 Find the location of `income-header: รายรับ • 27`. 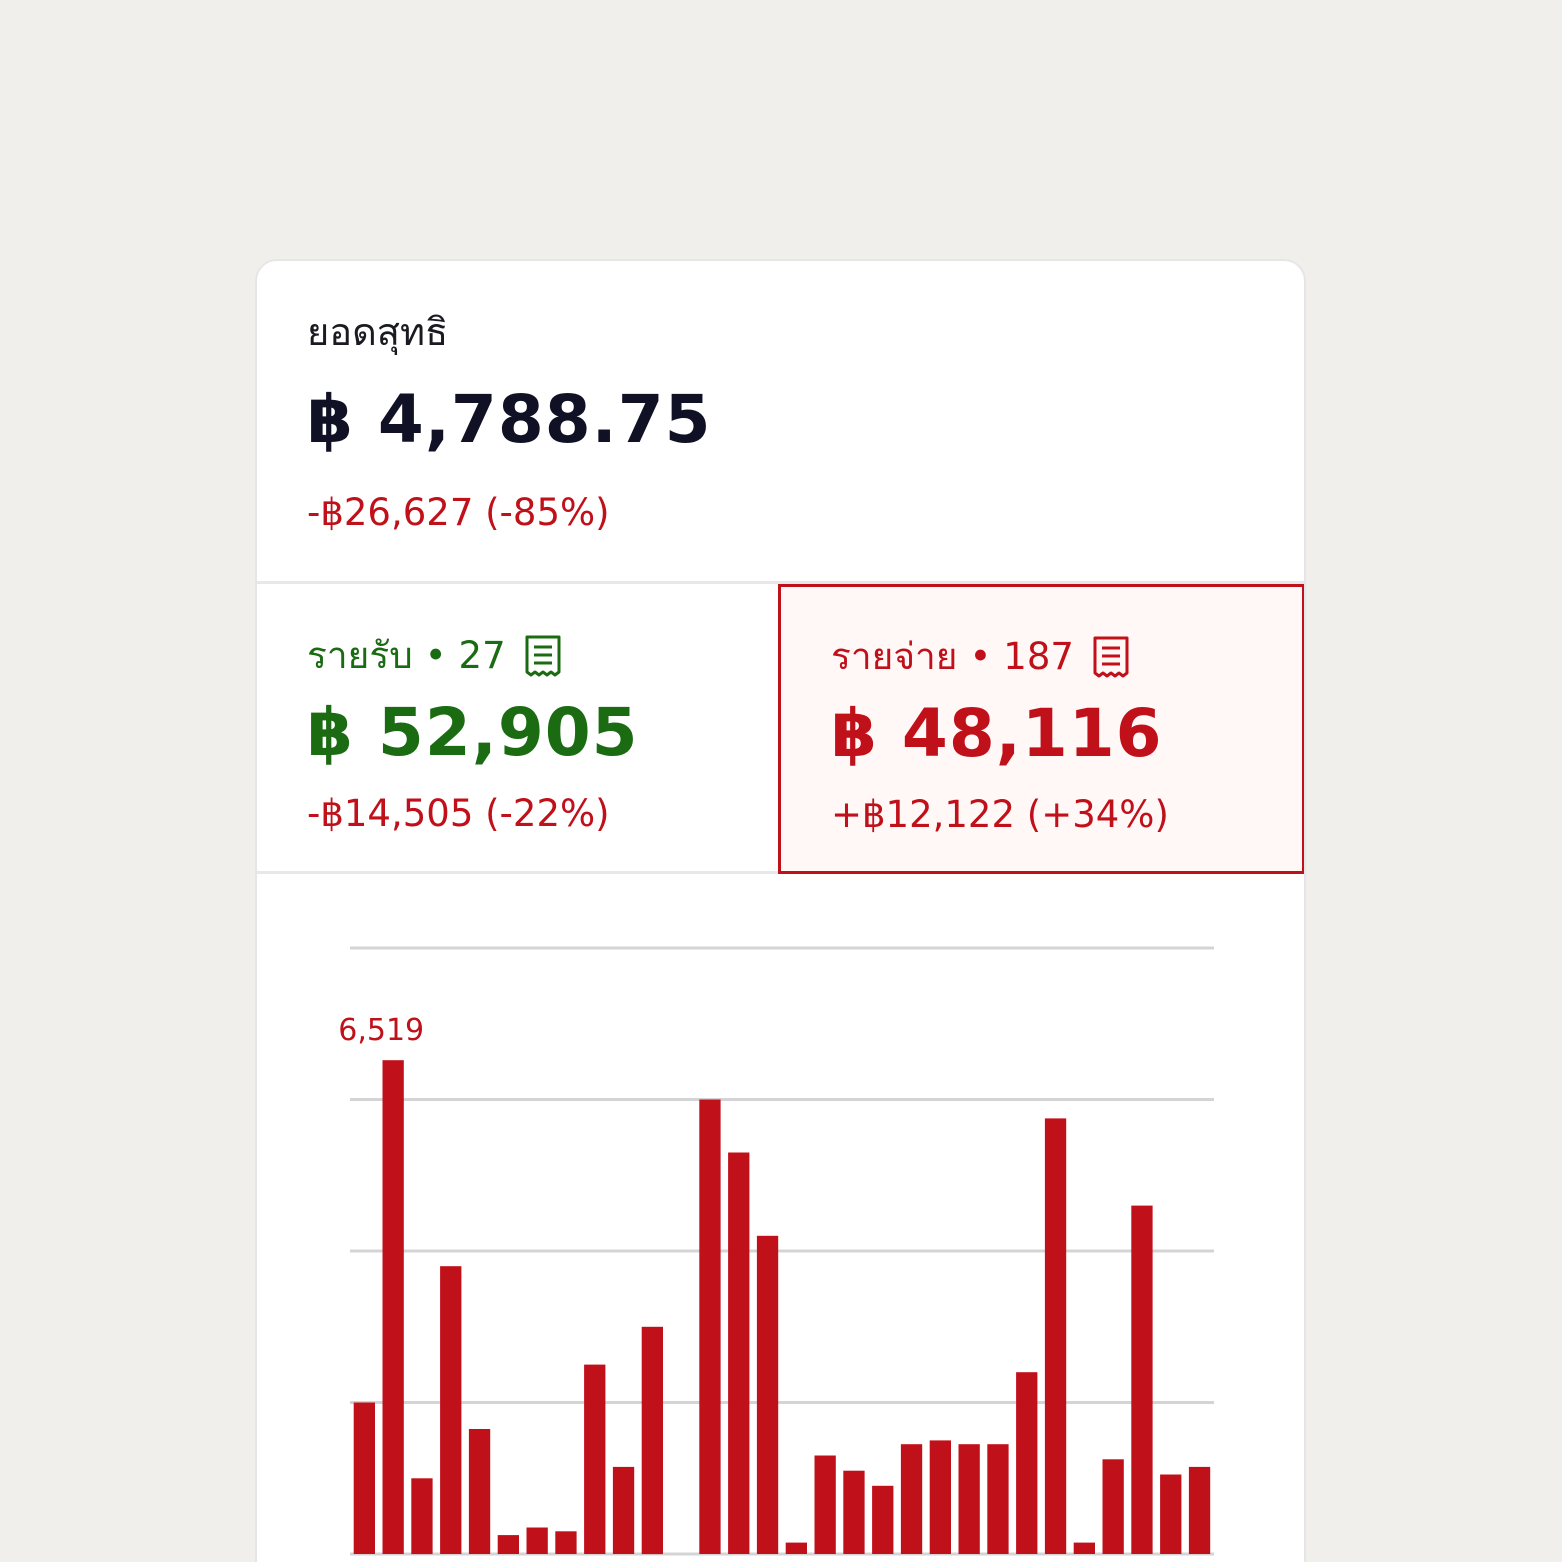

income-header: รายรับ • 27 is located at coordinates (434, 655).